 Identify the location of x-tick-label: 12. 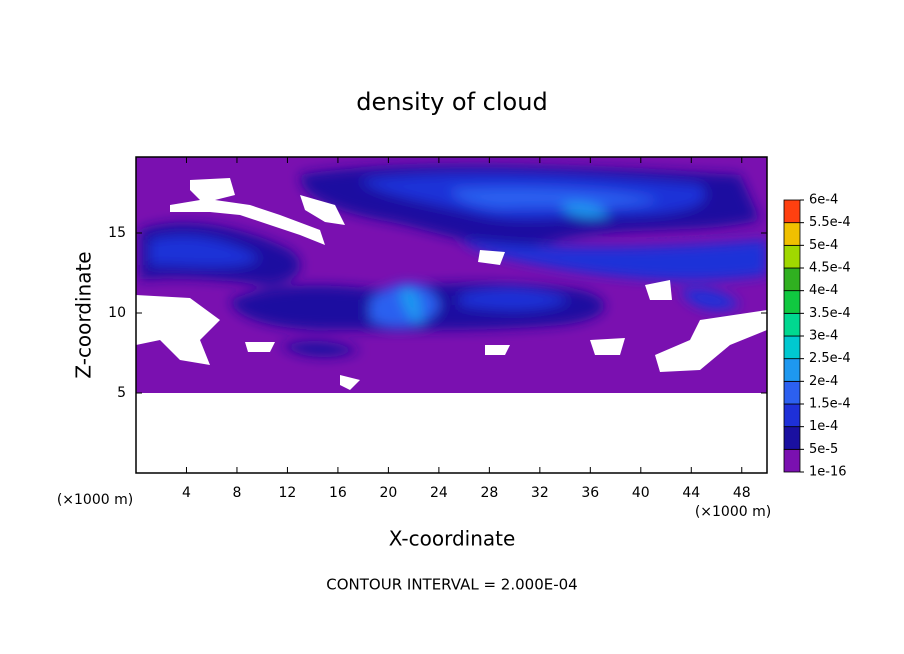
(288, 493).